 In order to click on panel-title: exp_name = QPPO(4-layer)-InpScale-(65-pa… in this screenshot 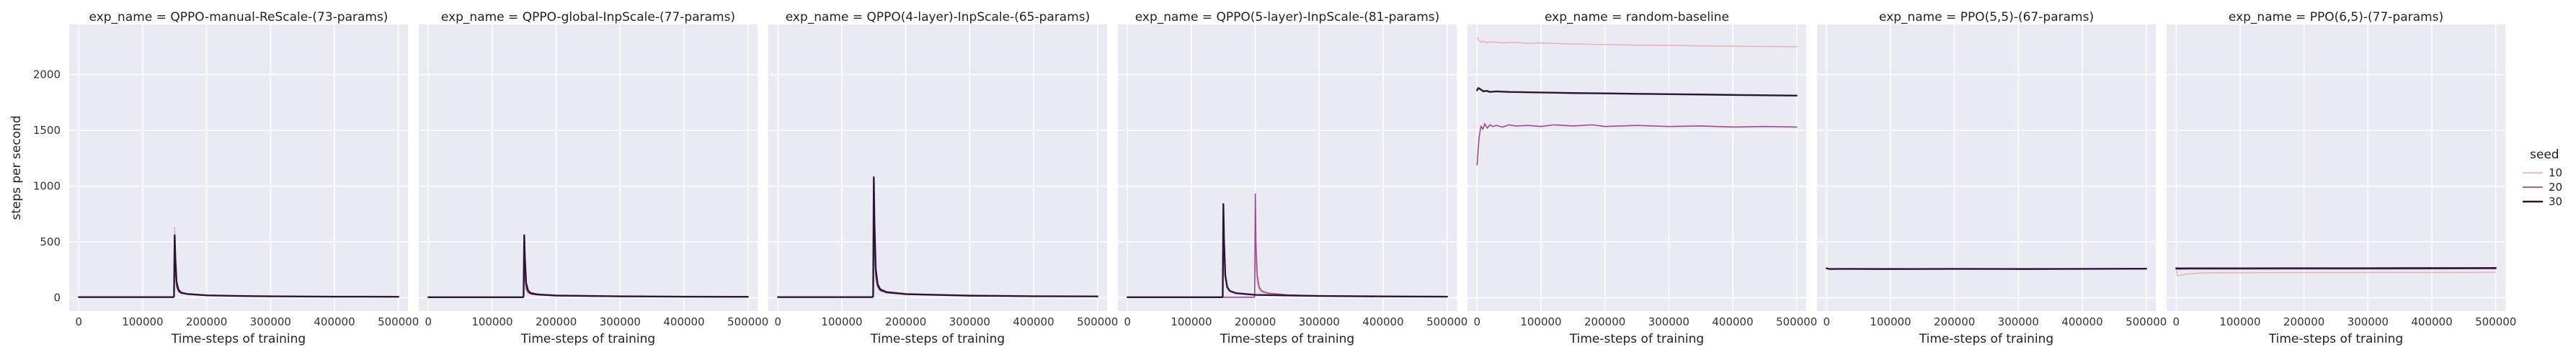, I will do `click(938, 17)`.